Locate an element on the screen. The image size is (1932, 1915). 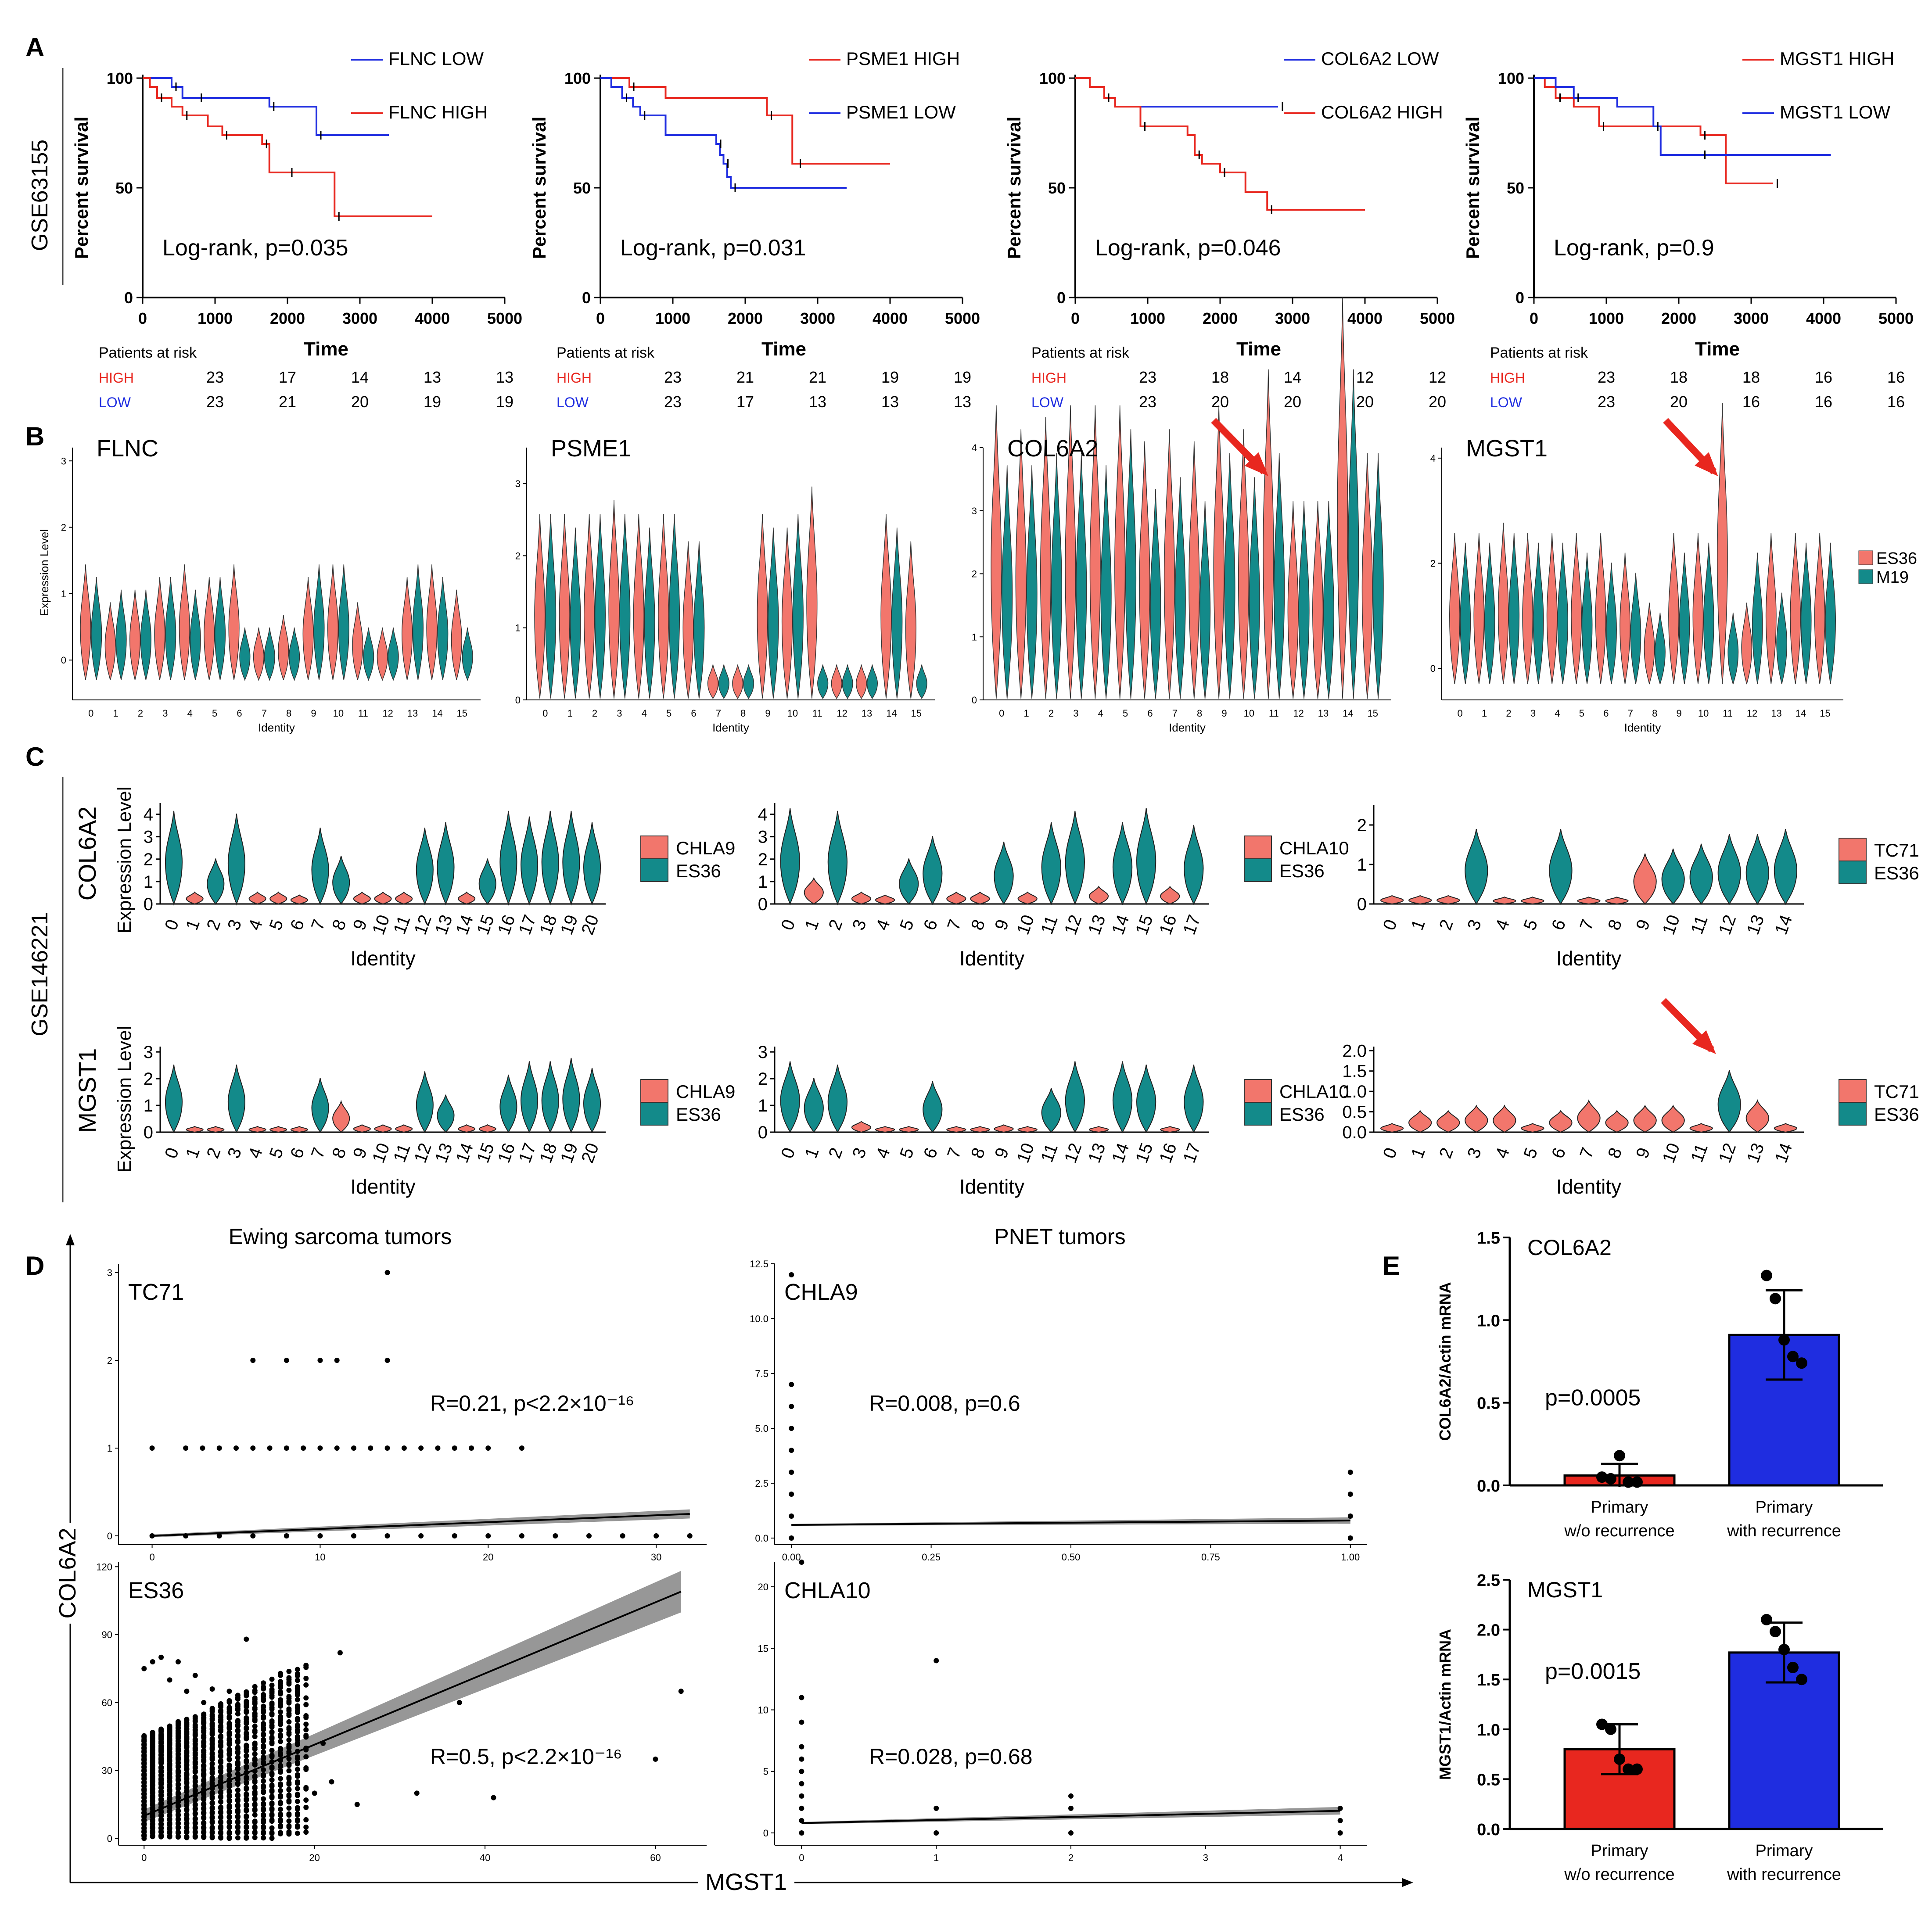
bar-y-tick-label: 2.0 is located at coordinates (1488, 1630).